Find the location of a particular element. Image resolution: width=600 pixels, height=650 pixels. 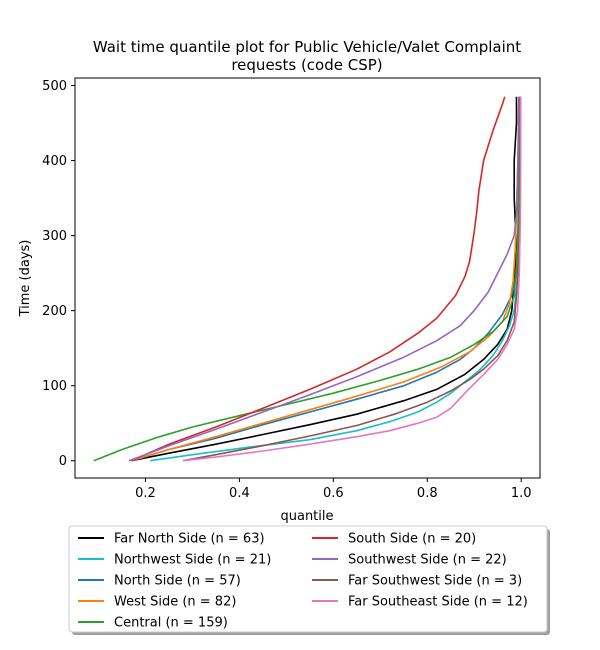

legend-label-1: Northwest Side (n = 21) is located at coordinates (192, 560).